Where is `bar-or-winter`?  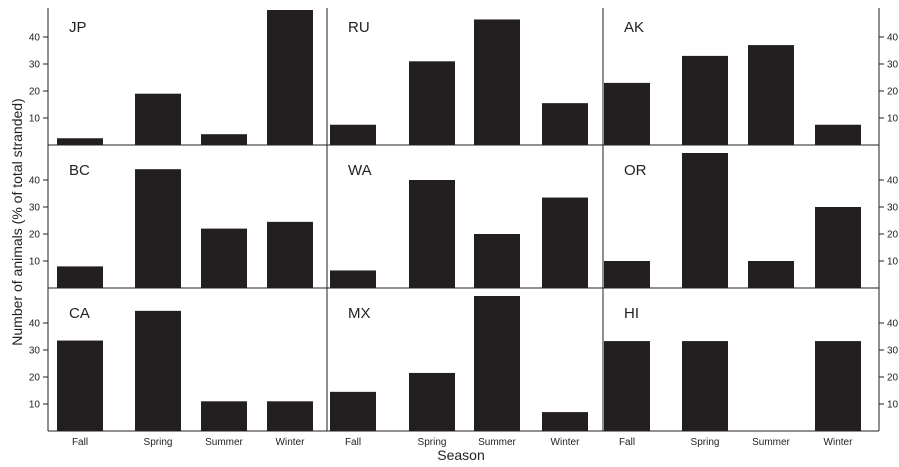 bar-or-winter is located at coordinates (838, 247).